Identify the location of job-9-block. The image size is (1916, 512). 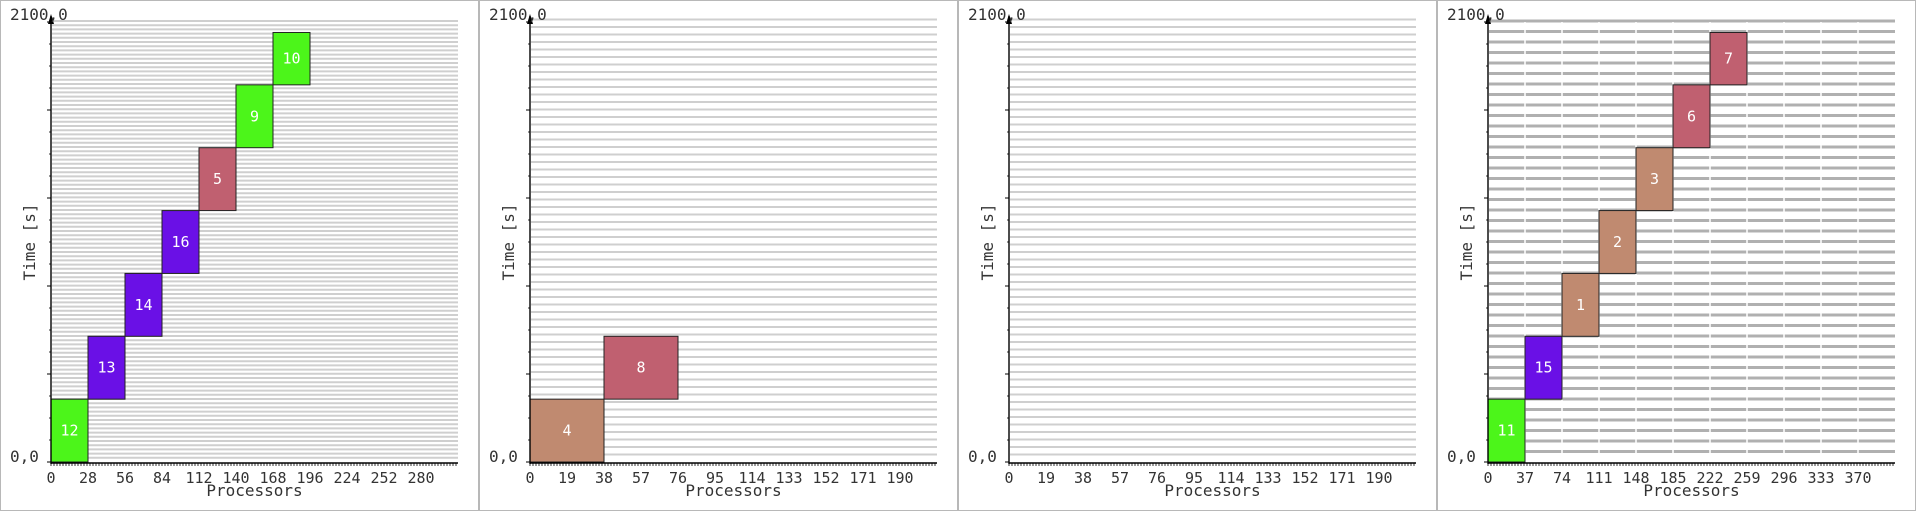
(254, 116).